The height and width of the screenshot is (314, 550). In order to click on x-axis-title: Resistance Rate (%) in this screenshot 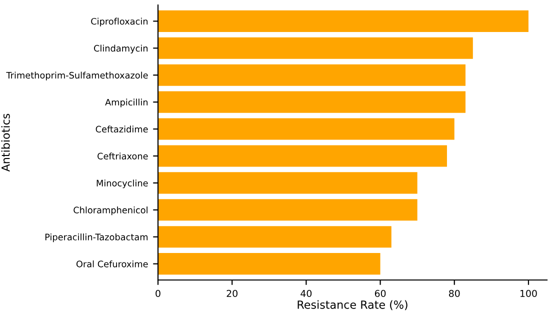, I will do `click(353, 305)`.